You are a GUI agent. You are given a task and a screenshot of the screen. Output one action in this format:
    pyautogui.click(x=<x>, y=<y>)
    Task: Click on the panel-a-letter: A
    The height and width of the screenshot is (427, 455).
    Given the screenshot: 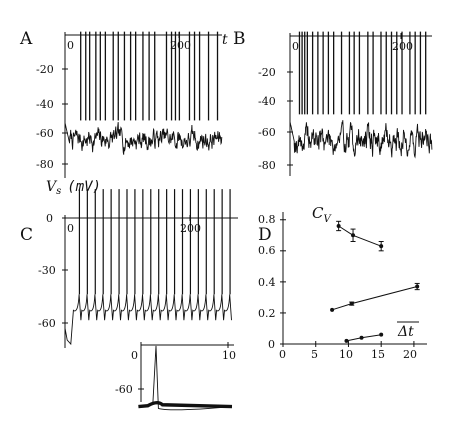 What is the action you would take?
    pyautogui.click(x=26, y=39)
    